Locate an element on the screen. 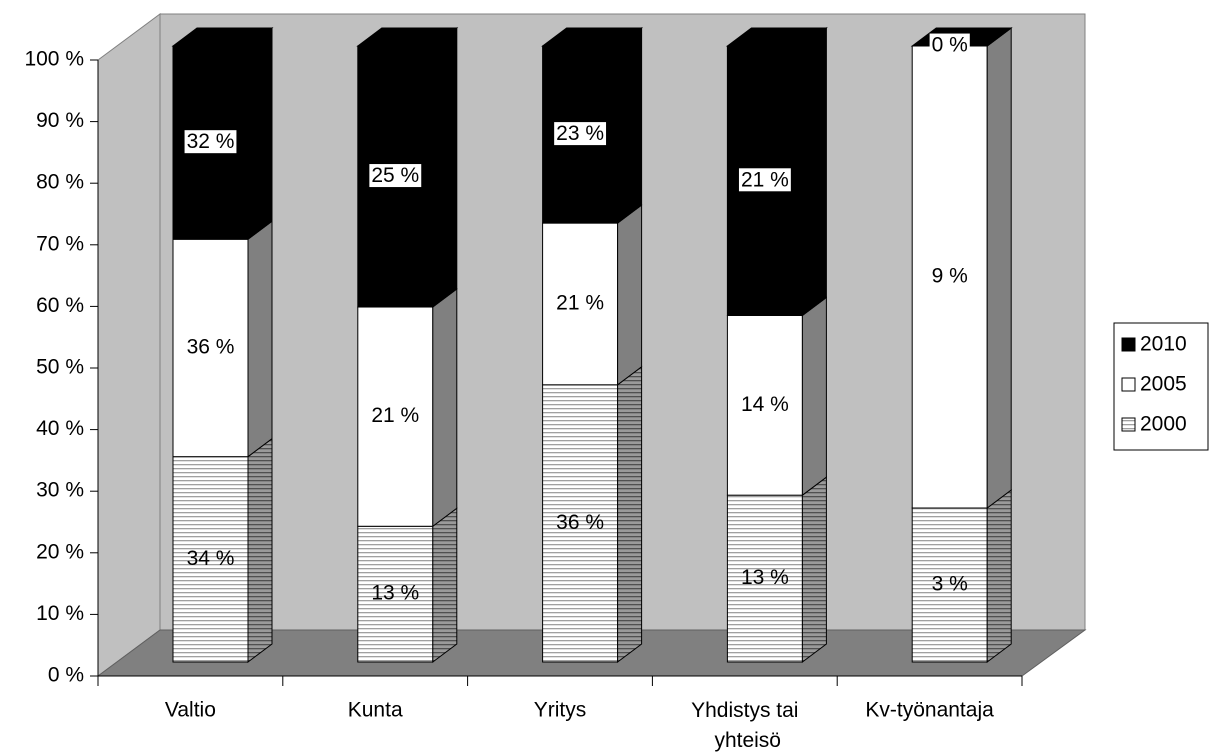  data-label: 9 % is located at coordinates (950, 276).